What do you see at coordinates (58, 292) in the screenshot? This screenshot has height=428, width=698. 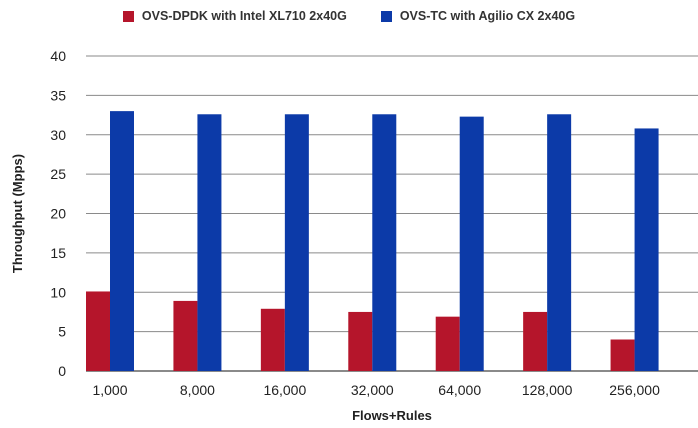 I see `y-tick-label-10: 10` at bounding box center [58, 292].